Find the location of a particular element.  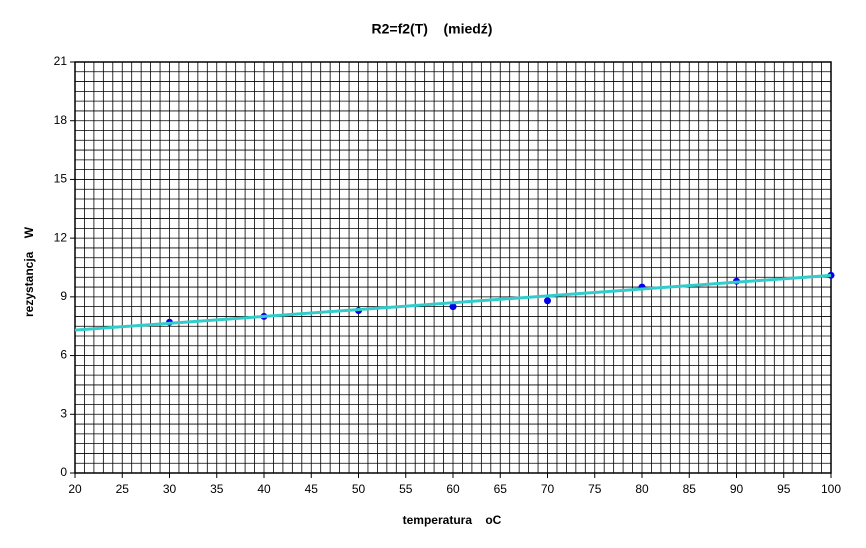

x-tick-label: 35 is located at coordinates (217, 489).